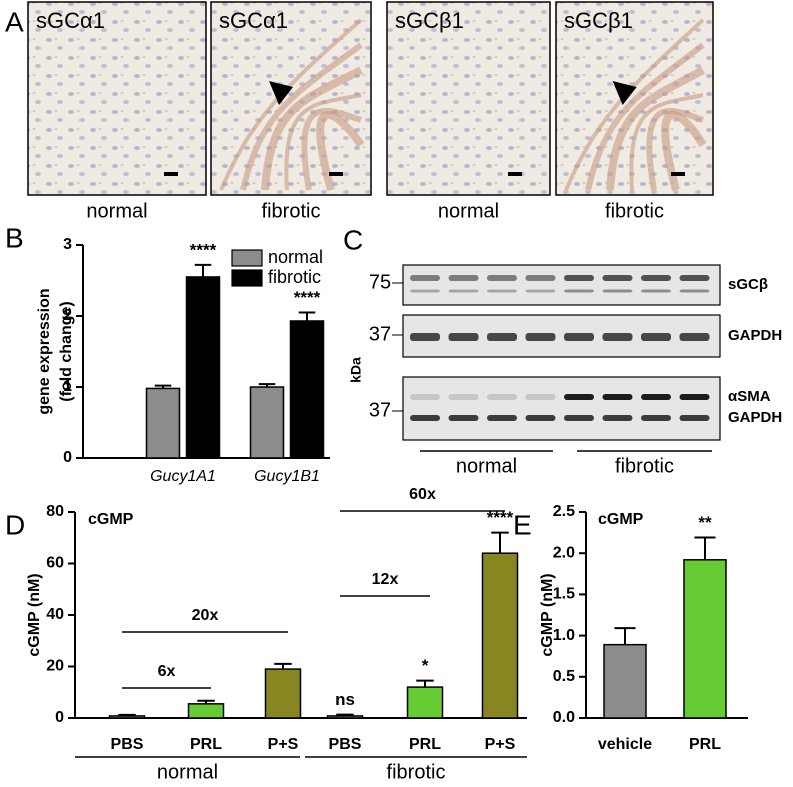 This screenshot has height=787, width=793. I want to click on x-tick-label: vehicle, so click(625, 744).